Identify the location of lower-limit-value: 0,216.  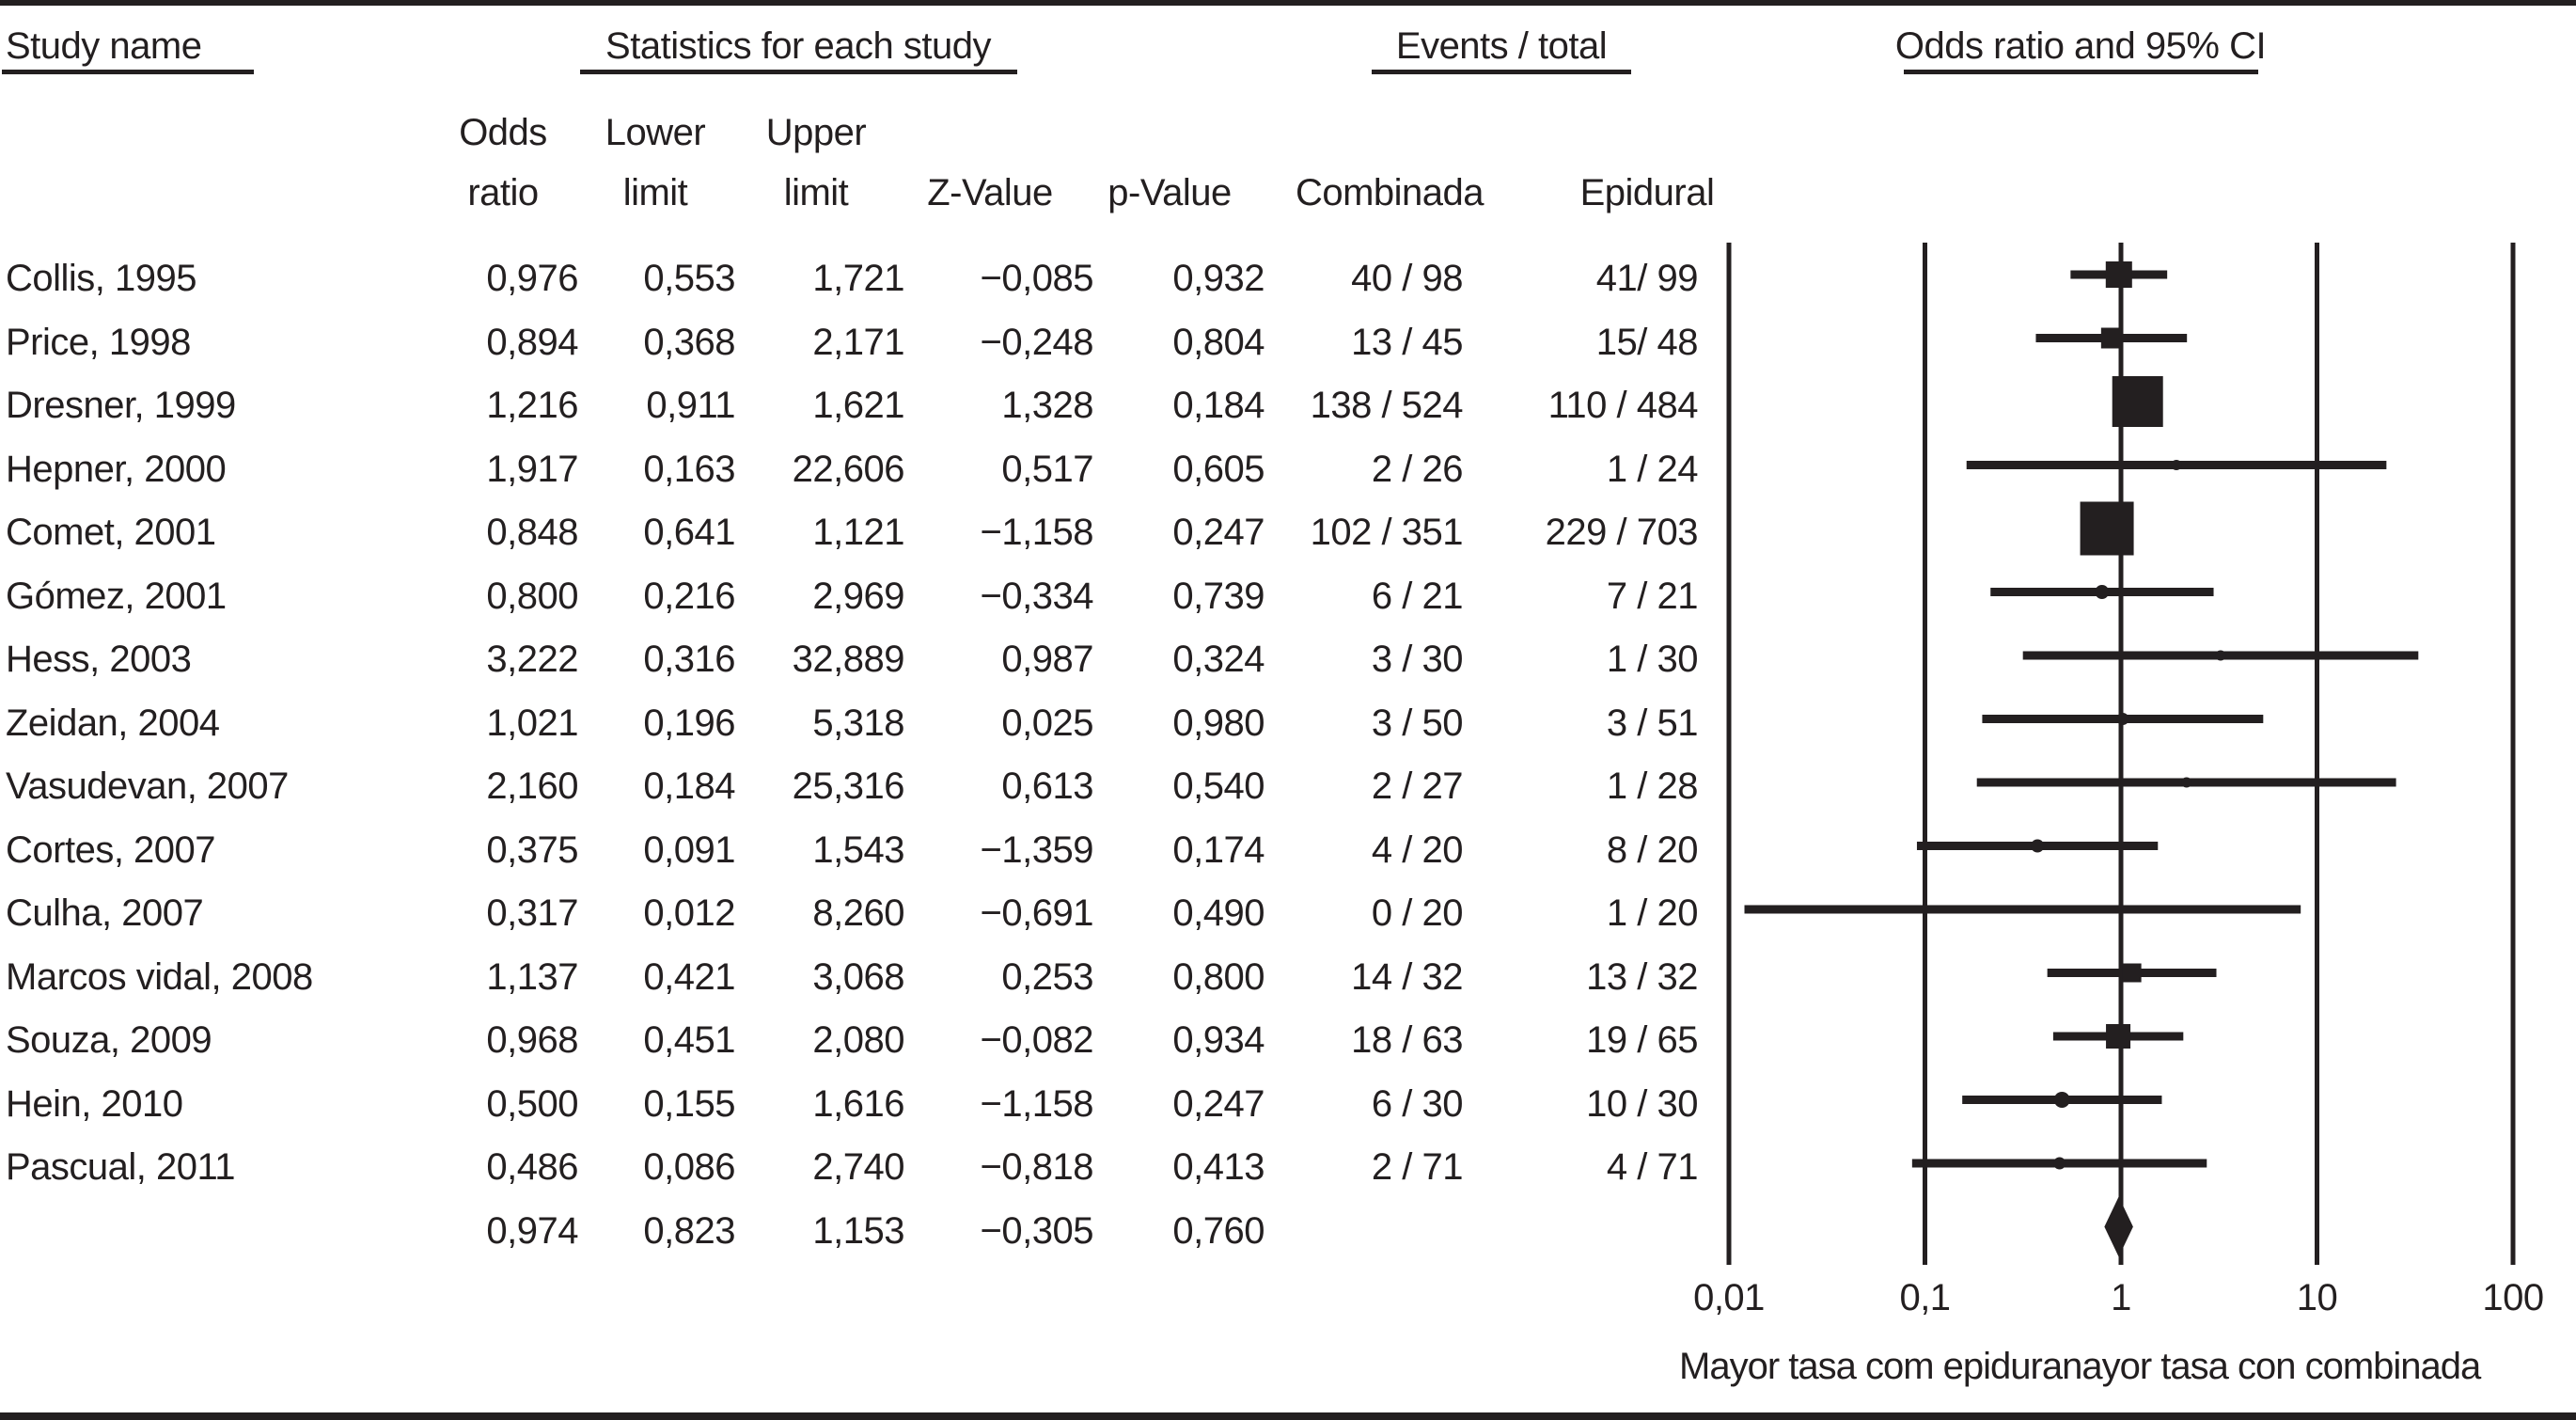
(689, 596).